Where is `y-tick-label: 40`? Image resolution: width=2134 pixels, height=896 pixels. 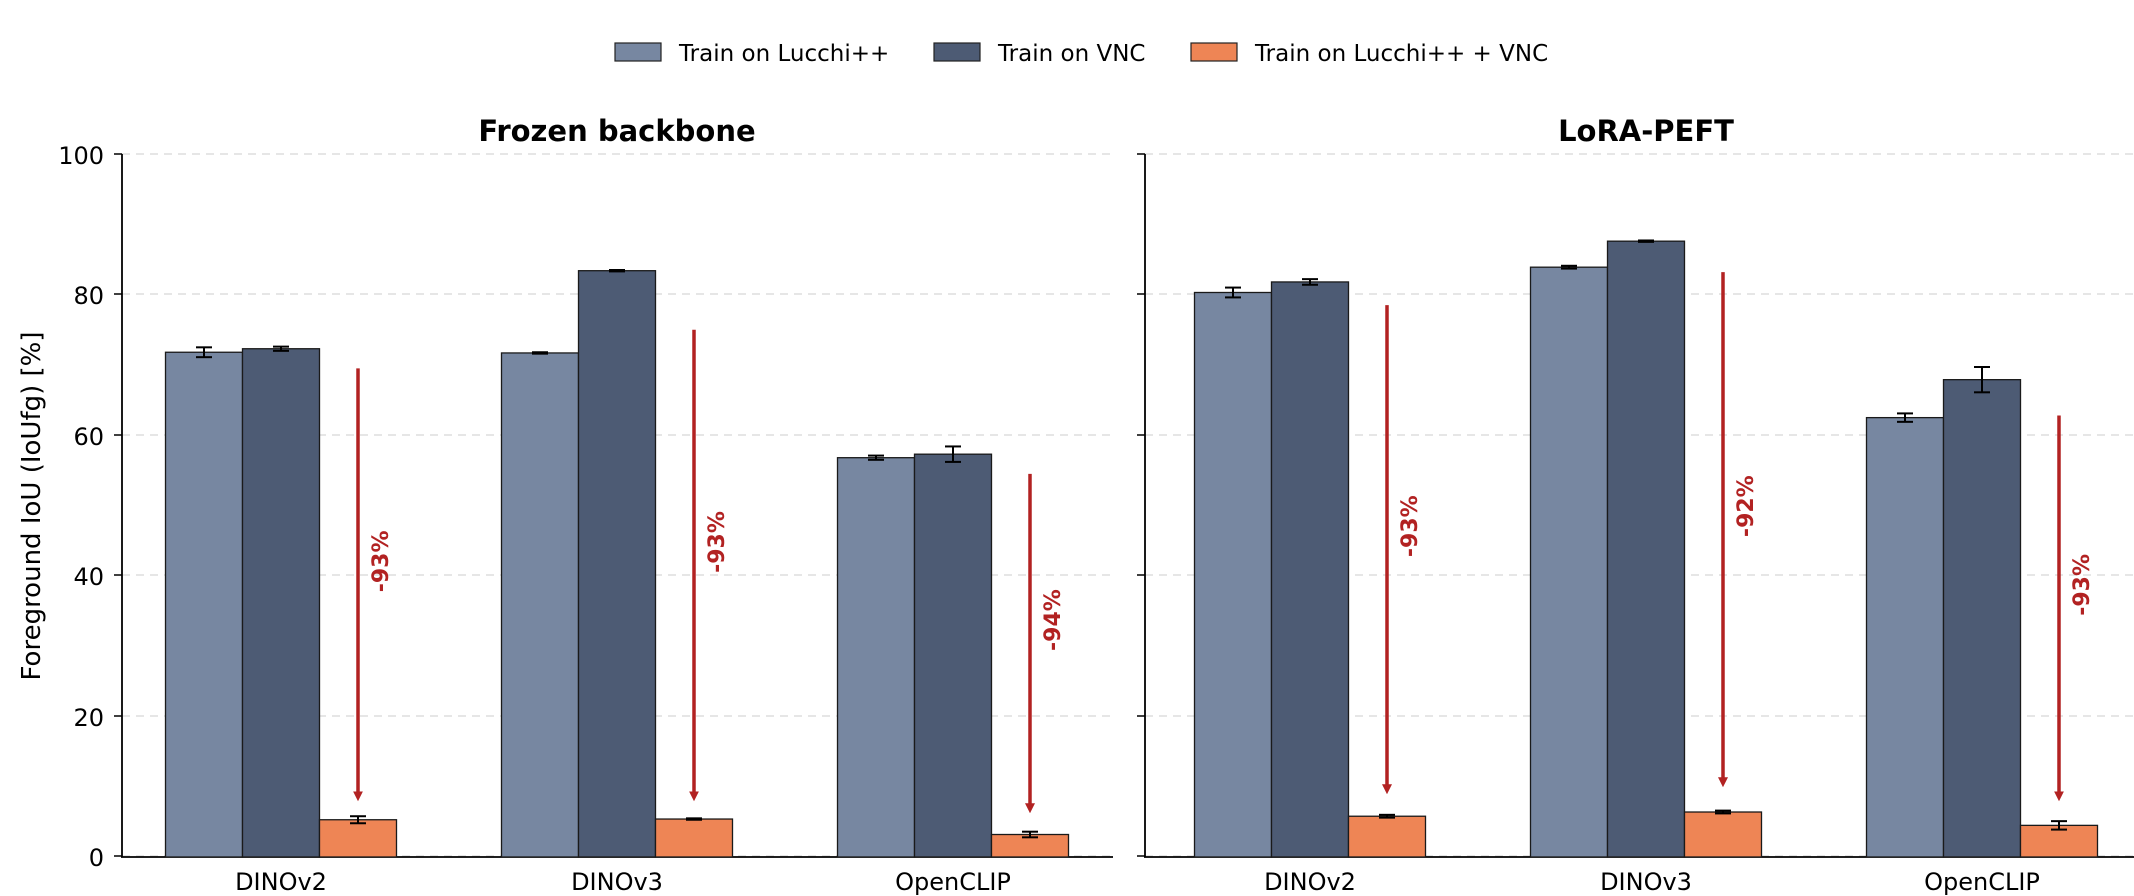
y-tick-label: 40 is located at coordinates (88, 577).